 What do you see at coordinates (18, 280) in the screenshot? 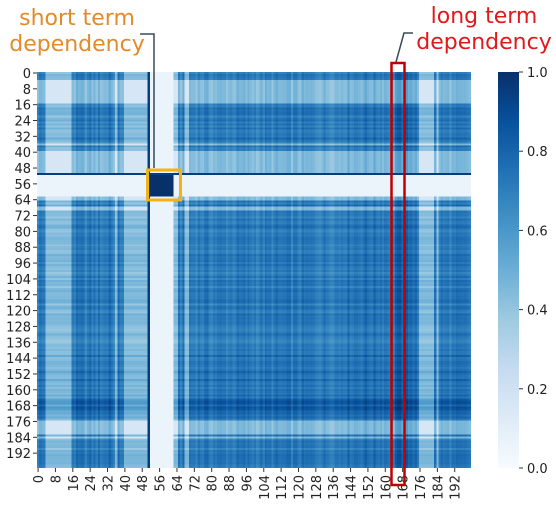
I see `y-tick-label: 104` at bounding box center [18, 280].